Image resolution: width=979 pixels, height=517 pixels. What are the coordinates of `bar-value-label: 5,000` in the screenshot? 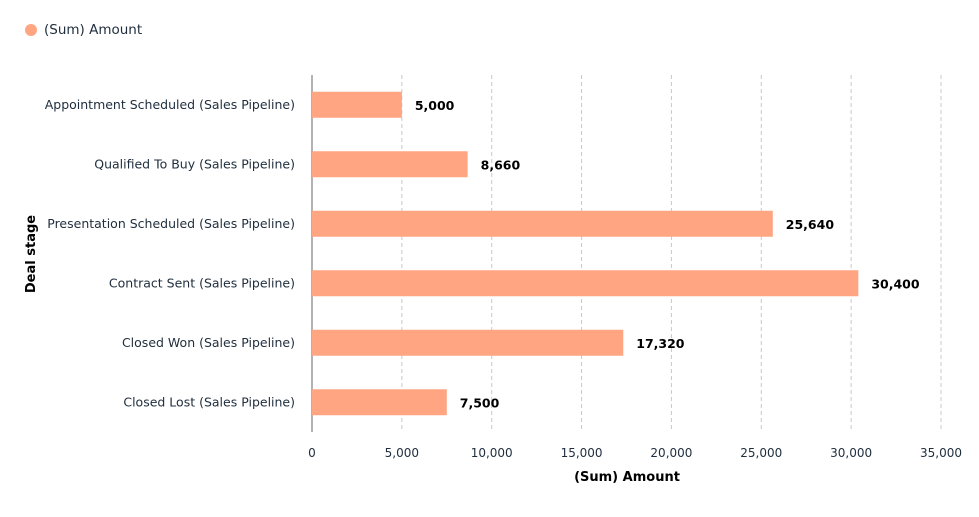 It's located at (435, 105).